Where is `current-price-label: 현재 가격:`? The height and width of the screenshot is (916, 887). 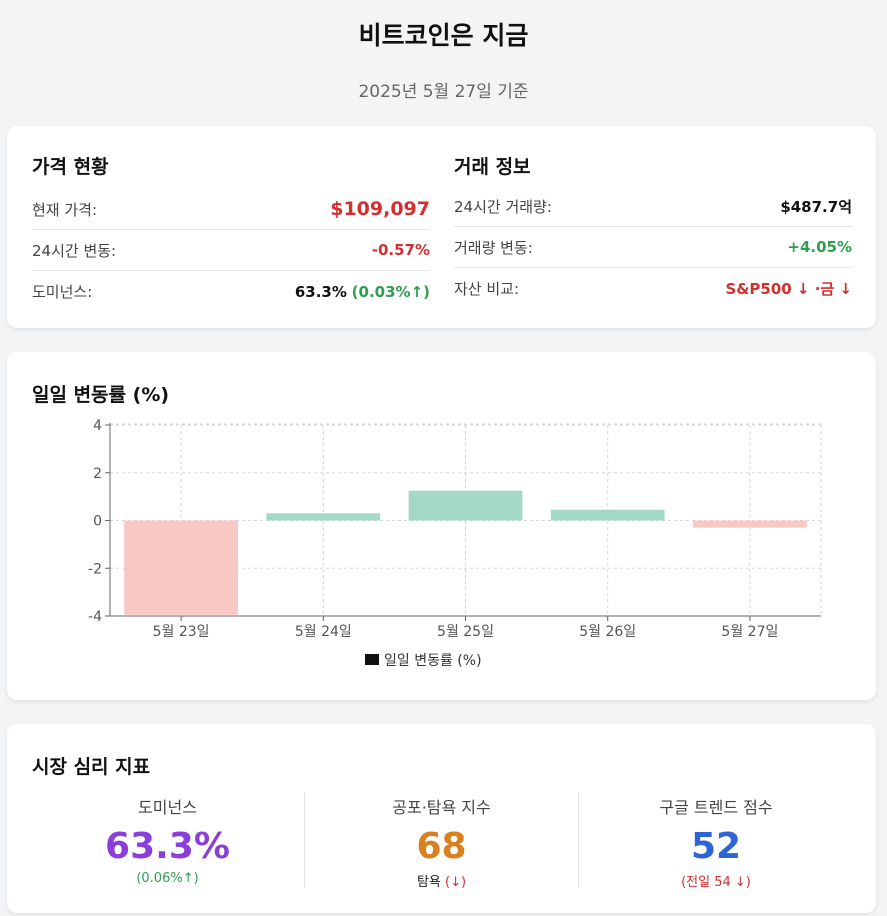
current-price-label: 현재 가격: is located at coordinates (65, 209).